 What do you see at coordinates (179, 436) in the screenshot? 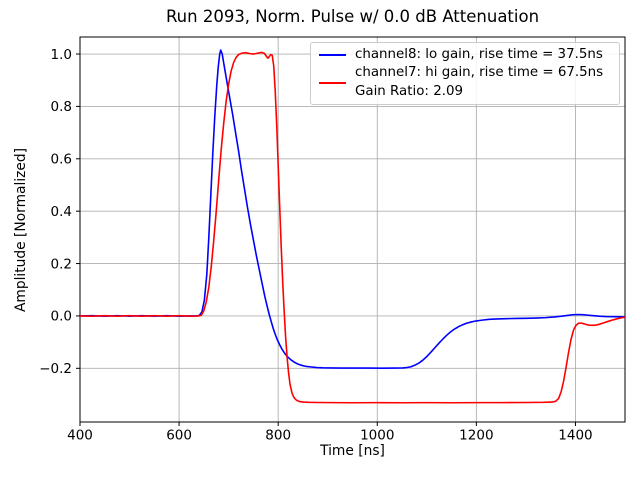
I see `x-tick-label: 600` at bounding box center [179, 436].